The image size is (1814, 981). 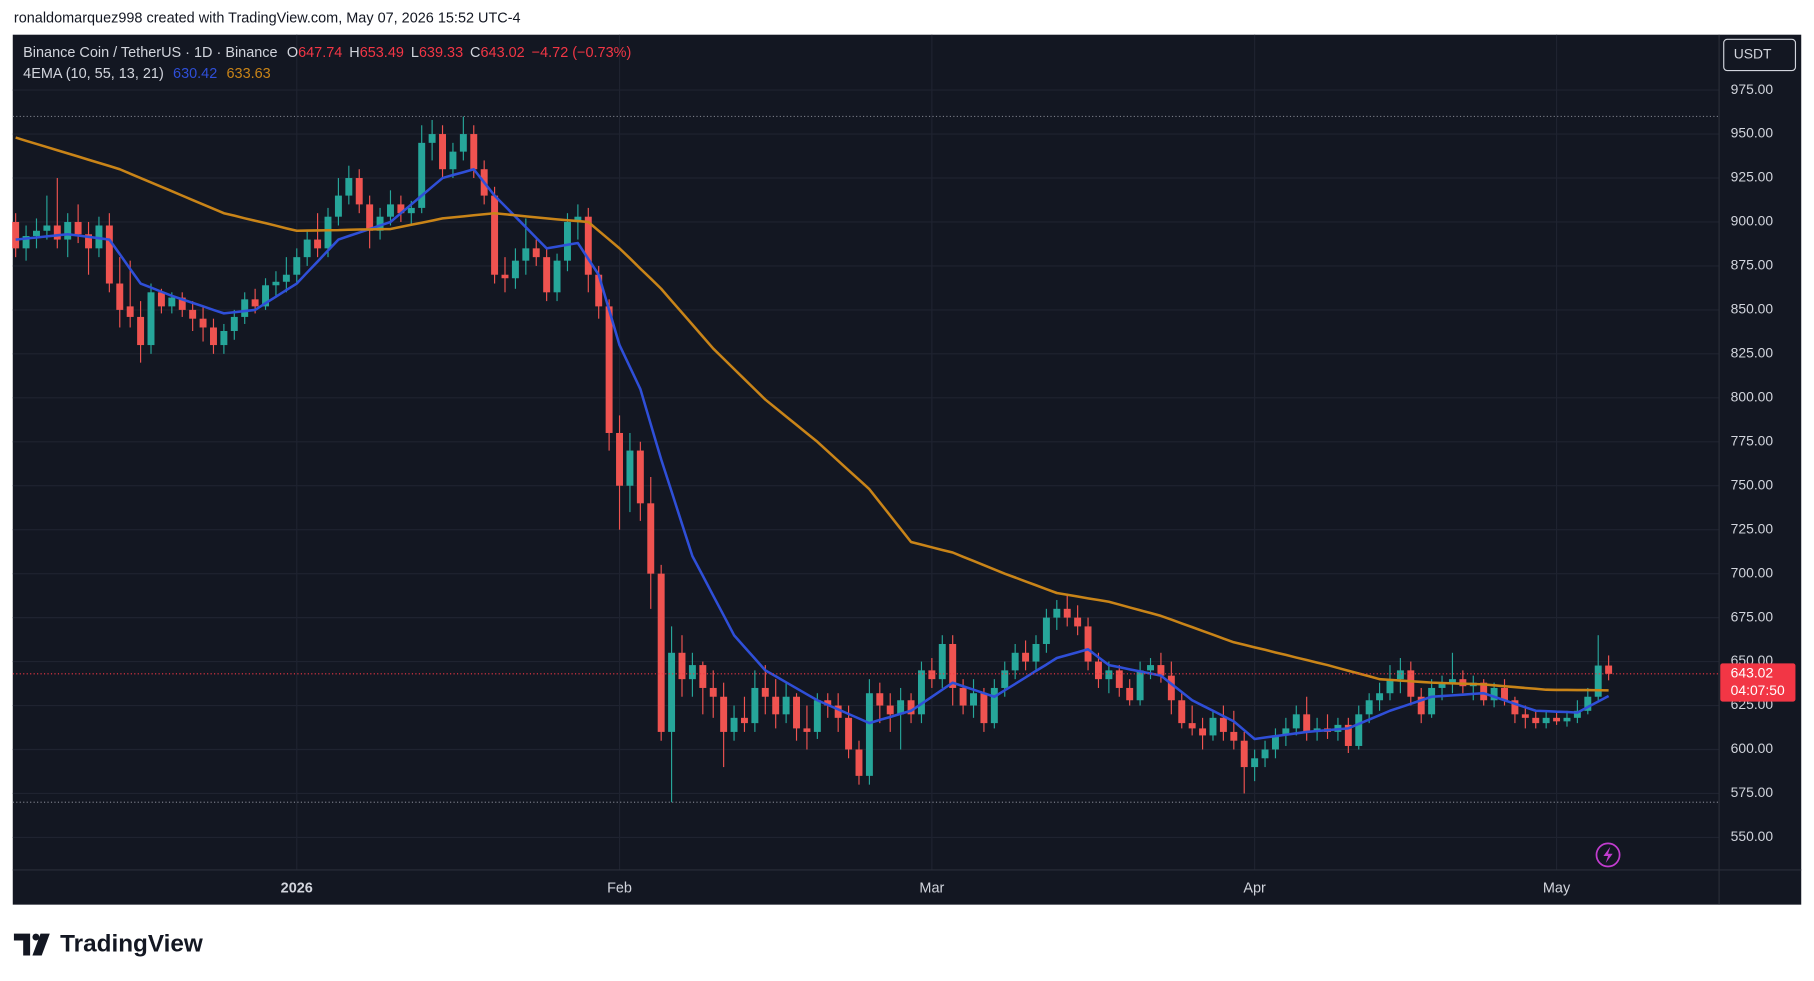 I want to click on currency-label: USDT, so click(x=1753, y=54).